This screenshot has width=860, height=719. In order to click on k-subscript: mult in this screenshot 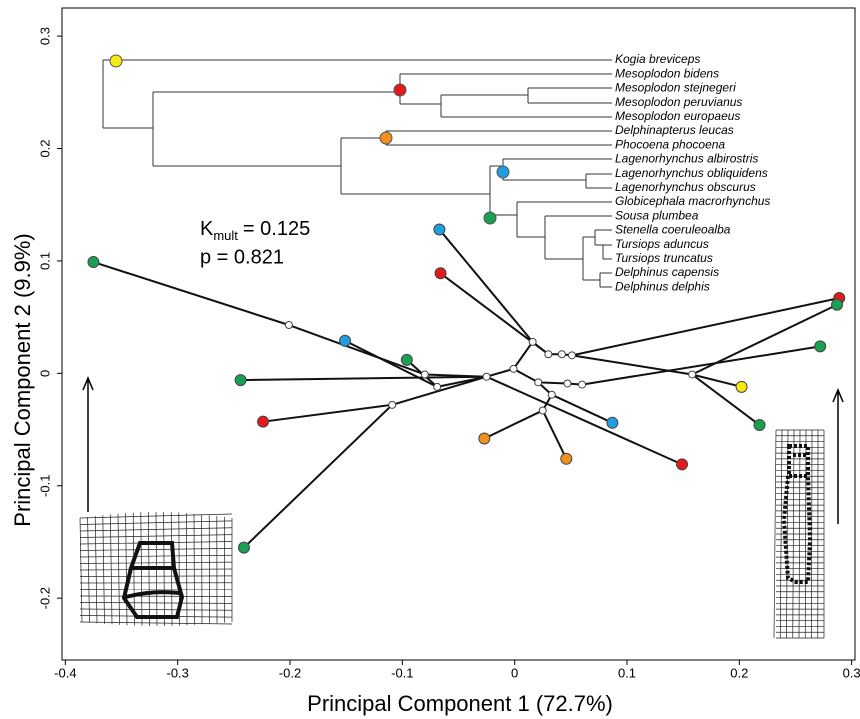, I will do `click(225, 235)`.